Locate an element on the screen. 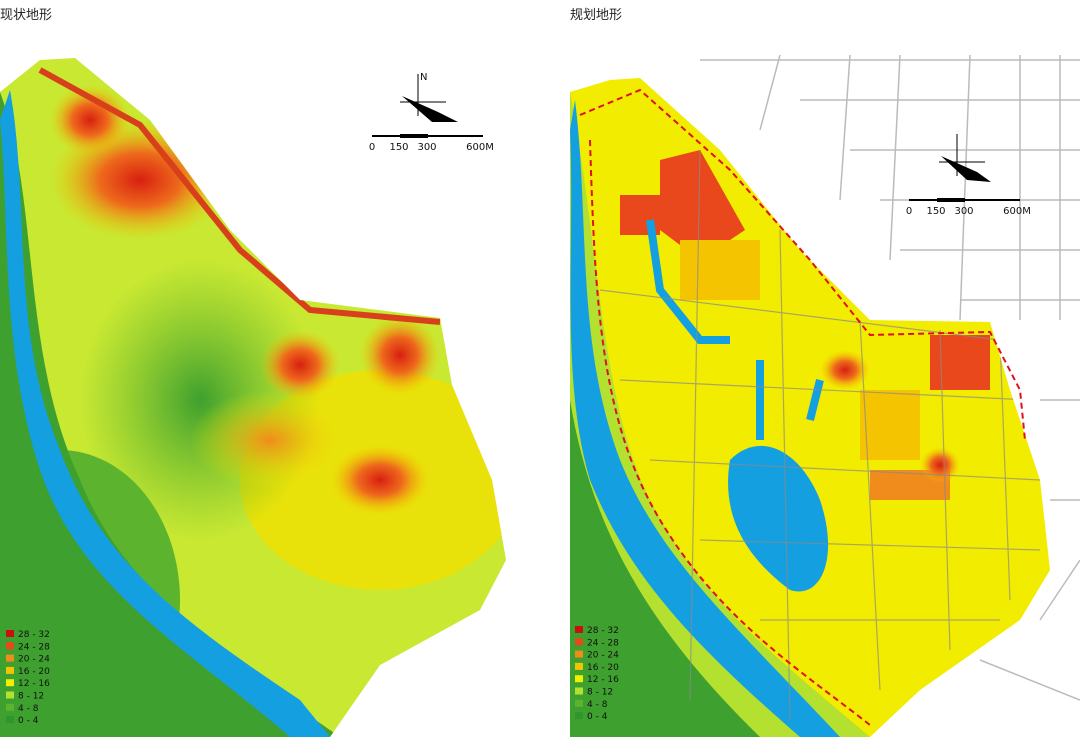  panel-title: 规划地形 is located at coordinates (596, 15).